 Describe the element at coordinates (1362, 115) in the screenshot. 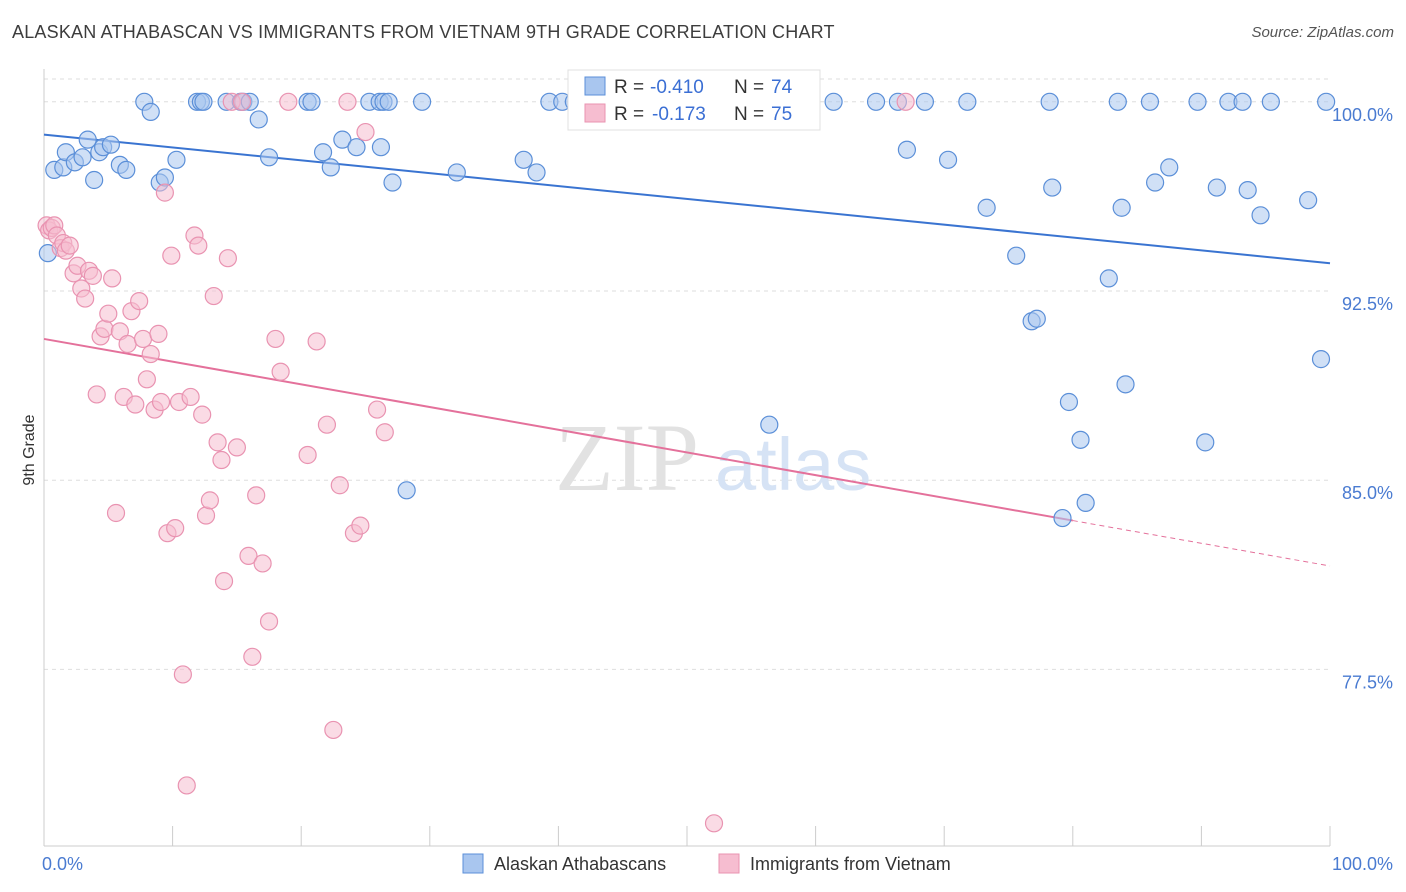

I see `y-tick-label-3: 100.0%` at that location.